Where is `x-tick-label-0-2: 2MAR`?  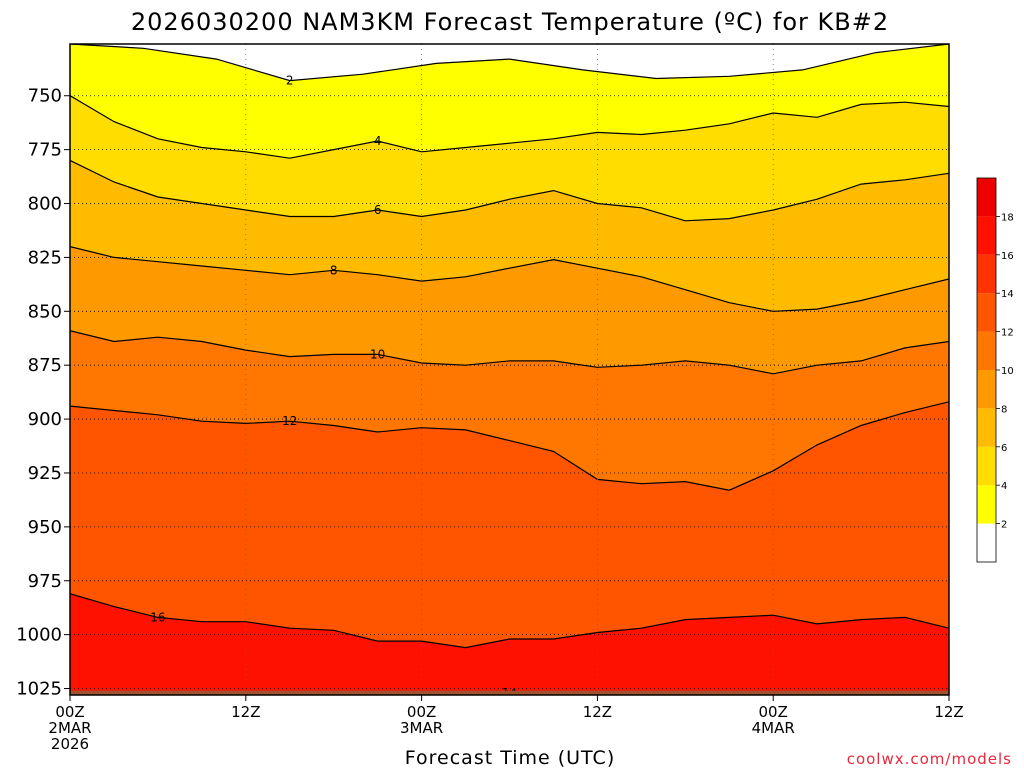
x-tick-label-0-2: 2MAR is located at coordinates (69, 728).